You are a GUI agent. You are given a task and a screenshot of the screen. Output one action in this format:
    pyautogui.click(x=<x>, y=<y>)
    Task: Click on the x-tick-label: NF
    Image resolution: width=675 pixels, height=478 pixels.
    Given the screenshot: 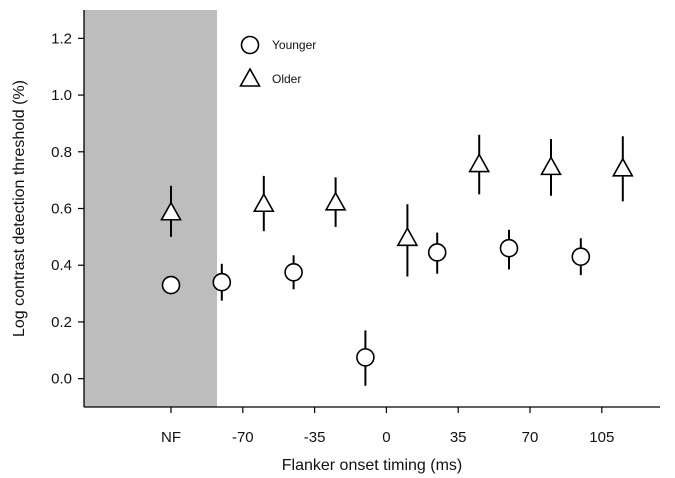 What is the action you would take?
    pyautogui.click(x=171, y=437)
    